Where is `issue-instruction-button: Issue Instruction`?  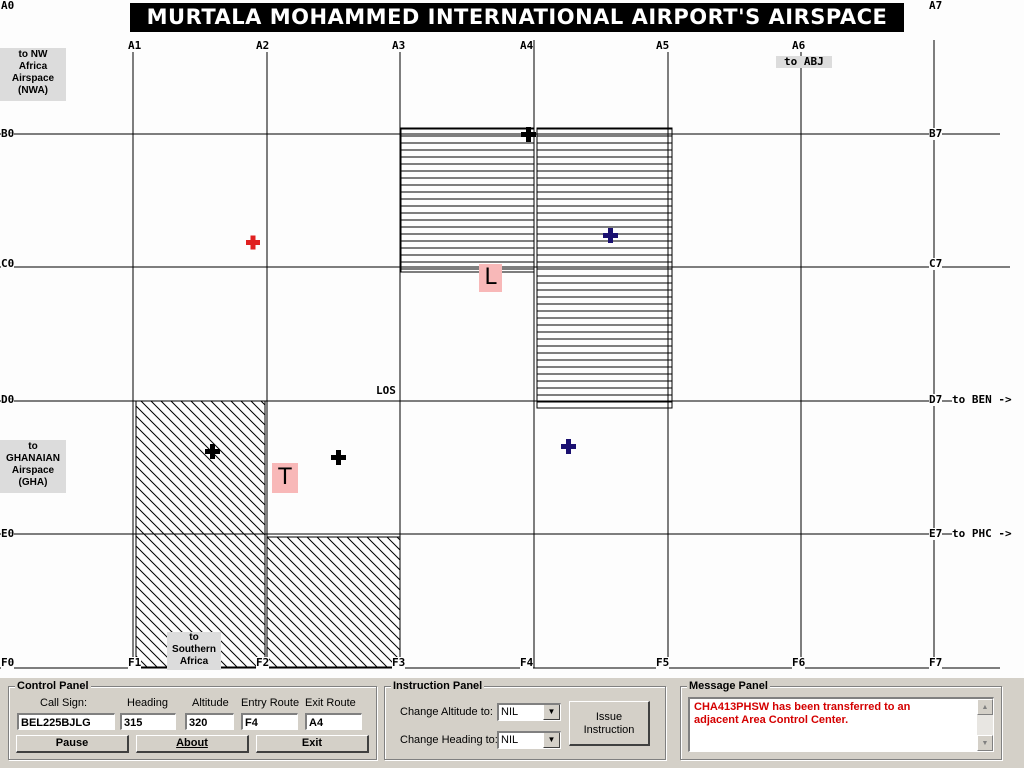
issue-instruction-button: Issue Instruction is located at coordinates (609, 723).